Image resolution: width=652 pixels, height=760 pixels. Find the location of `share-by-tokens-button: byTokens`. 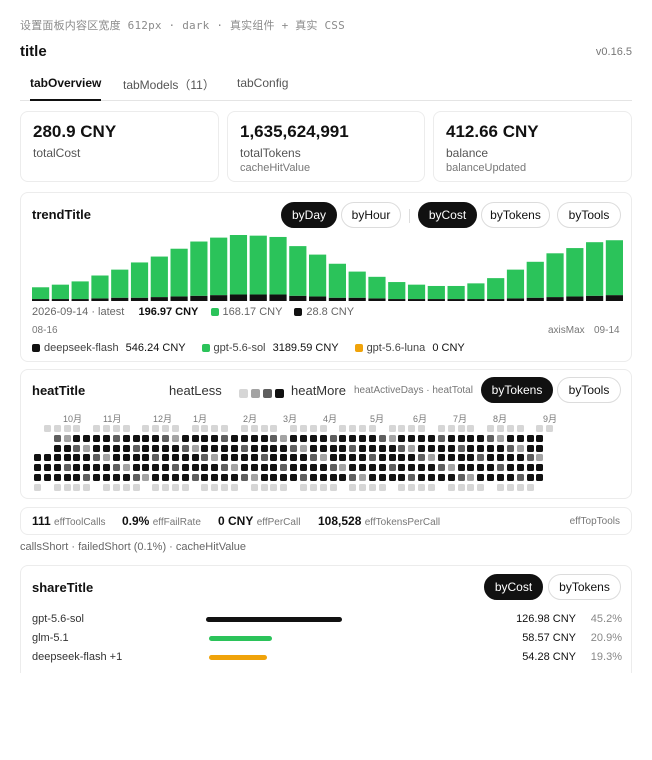

share-by-tokens-button: byTokens is located at coordinates (584, 587).